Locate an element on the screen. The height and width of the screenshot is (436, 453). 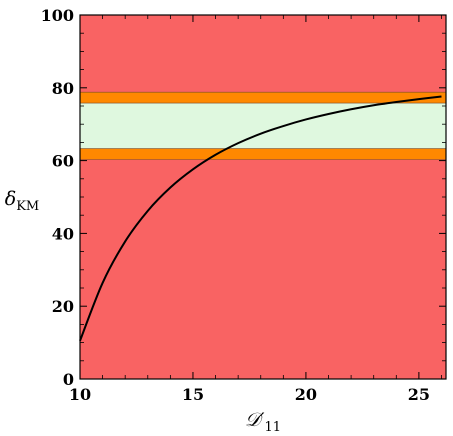
x-tick-label: 20 is located at coordinates (306, 394).